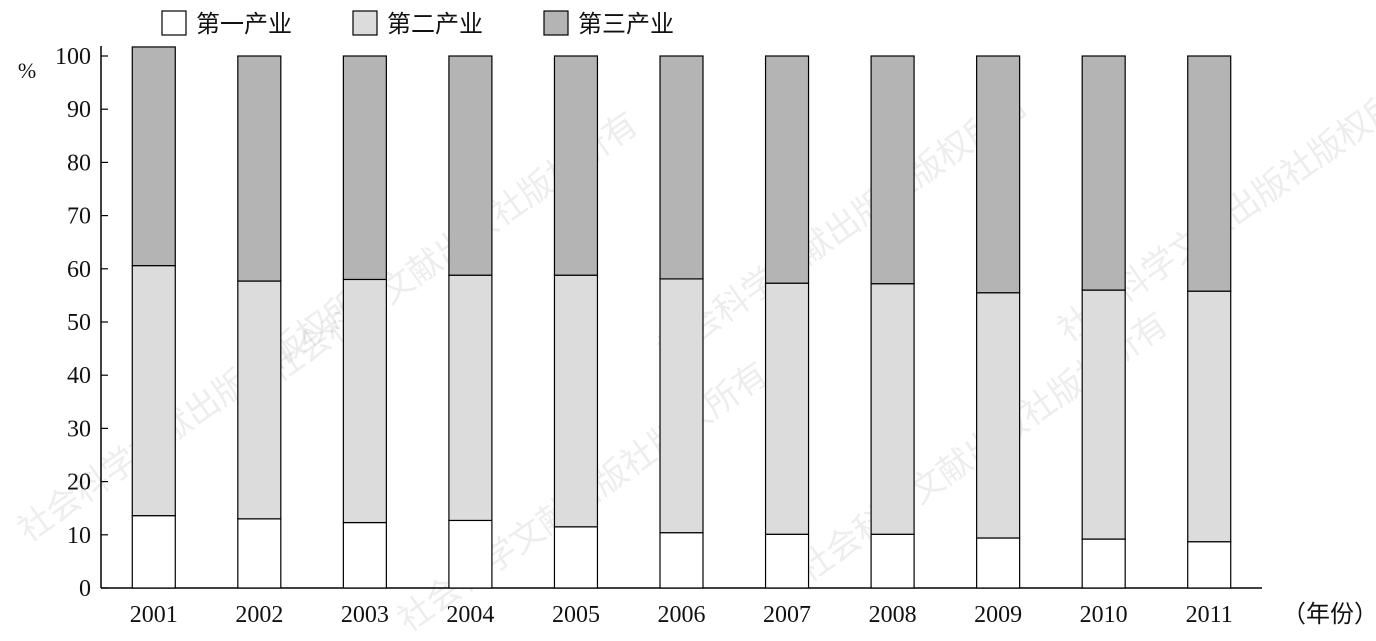 This screenshot has width=1376, height=641. What do you see at coordinates (79, 270) in the screenshot?
I see `y-tick-label: 60` at bounding box center [79, 270].